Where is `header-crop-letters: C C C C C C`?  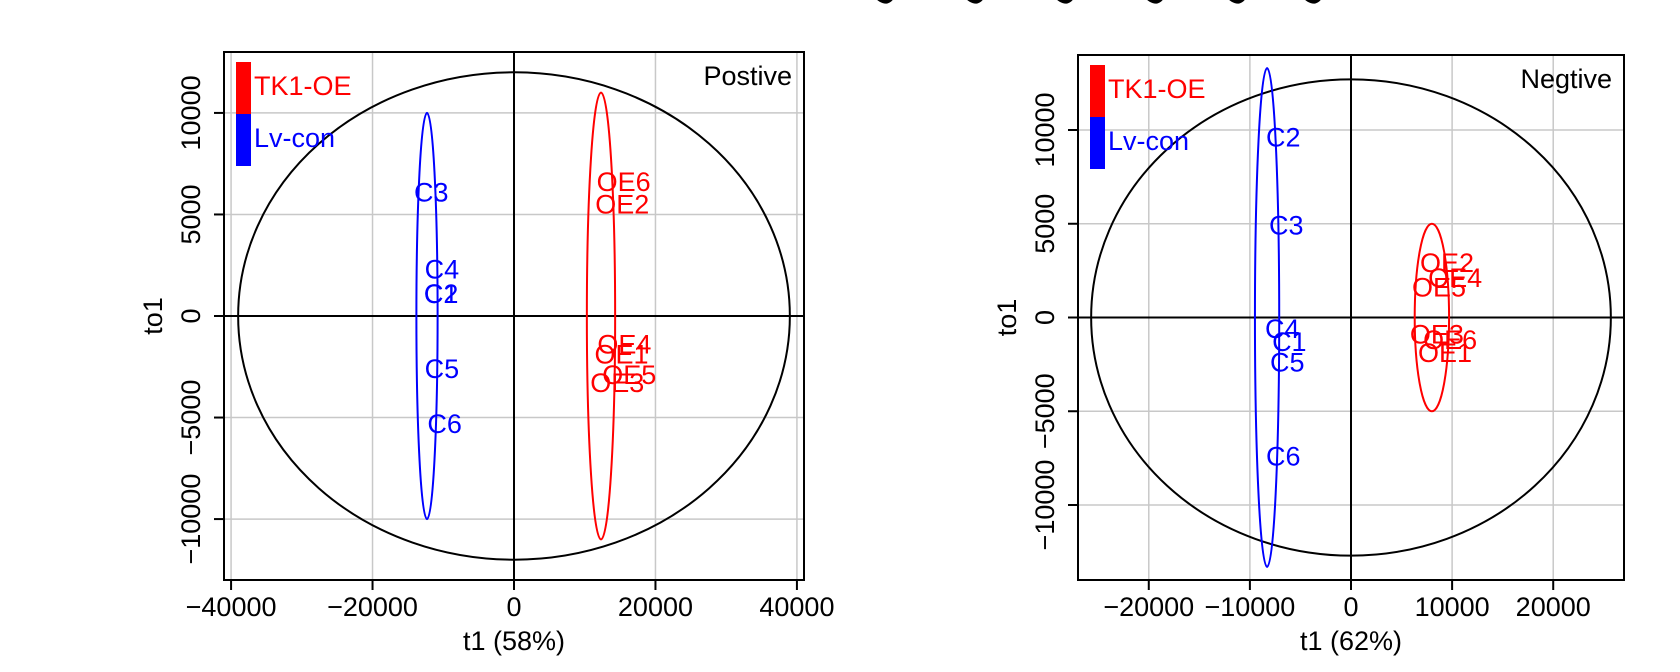
header-crop-letters: C C C C C C is located at coordinates (1098, 6).